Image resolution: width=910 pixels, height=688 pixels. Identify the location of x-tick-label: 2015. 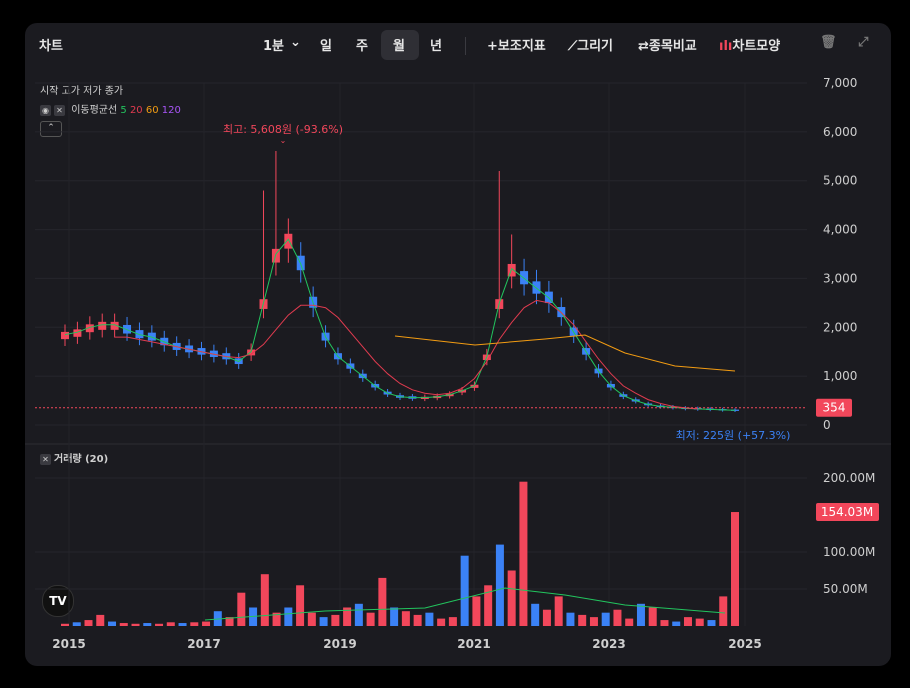
(68, 644).